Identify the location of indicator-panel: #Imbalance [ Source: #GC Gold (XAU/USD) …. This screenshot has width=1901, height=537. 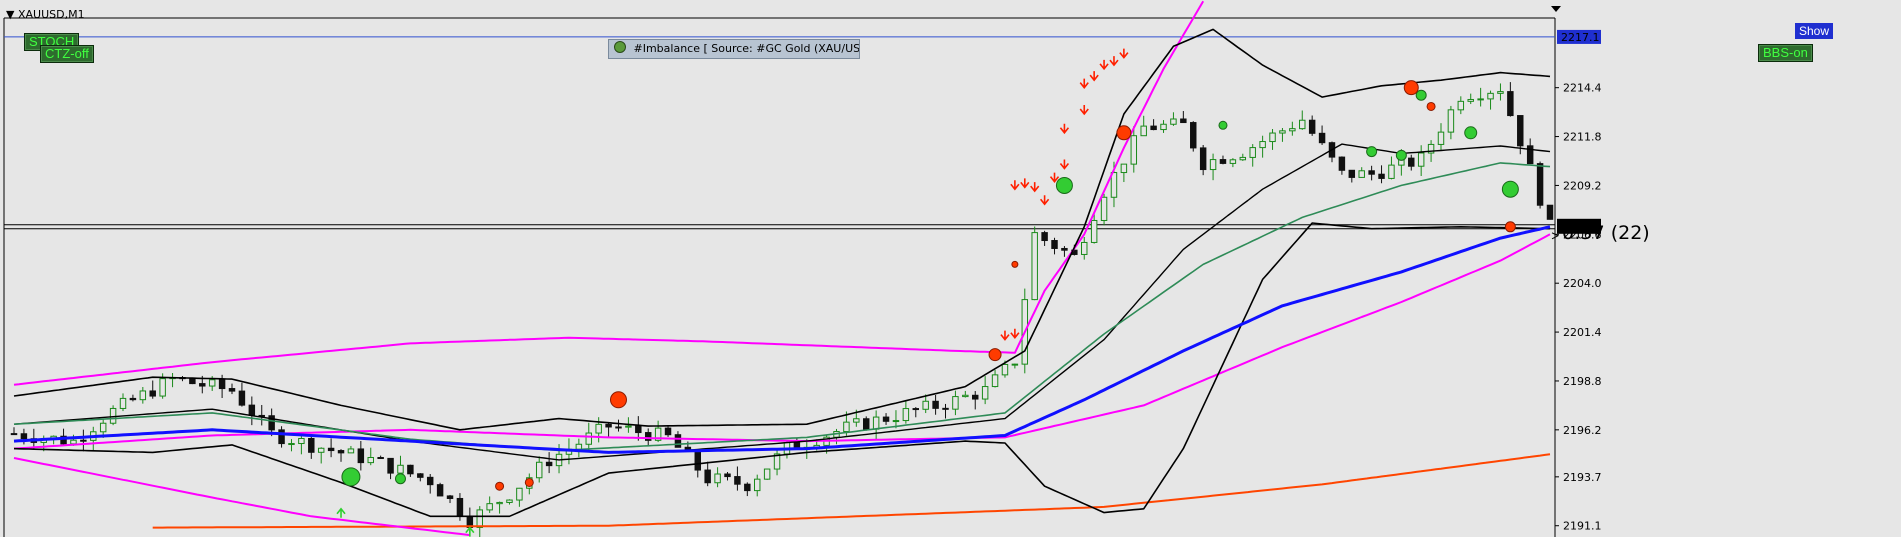
(734, 49).